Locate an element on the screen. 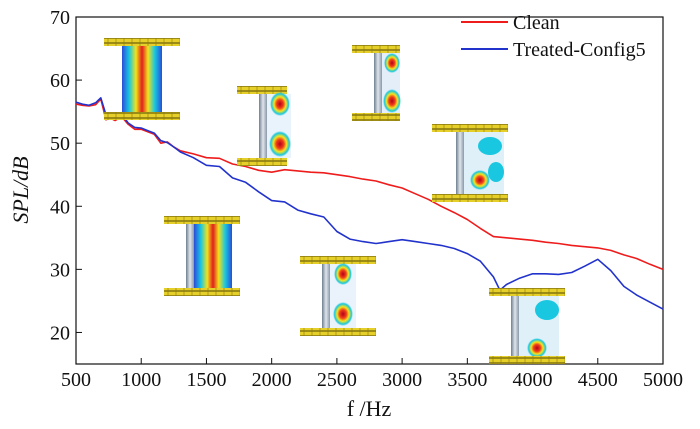  legend: Clean Treated-Config5 is located at coordinates (553, 36).